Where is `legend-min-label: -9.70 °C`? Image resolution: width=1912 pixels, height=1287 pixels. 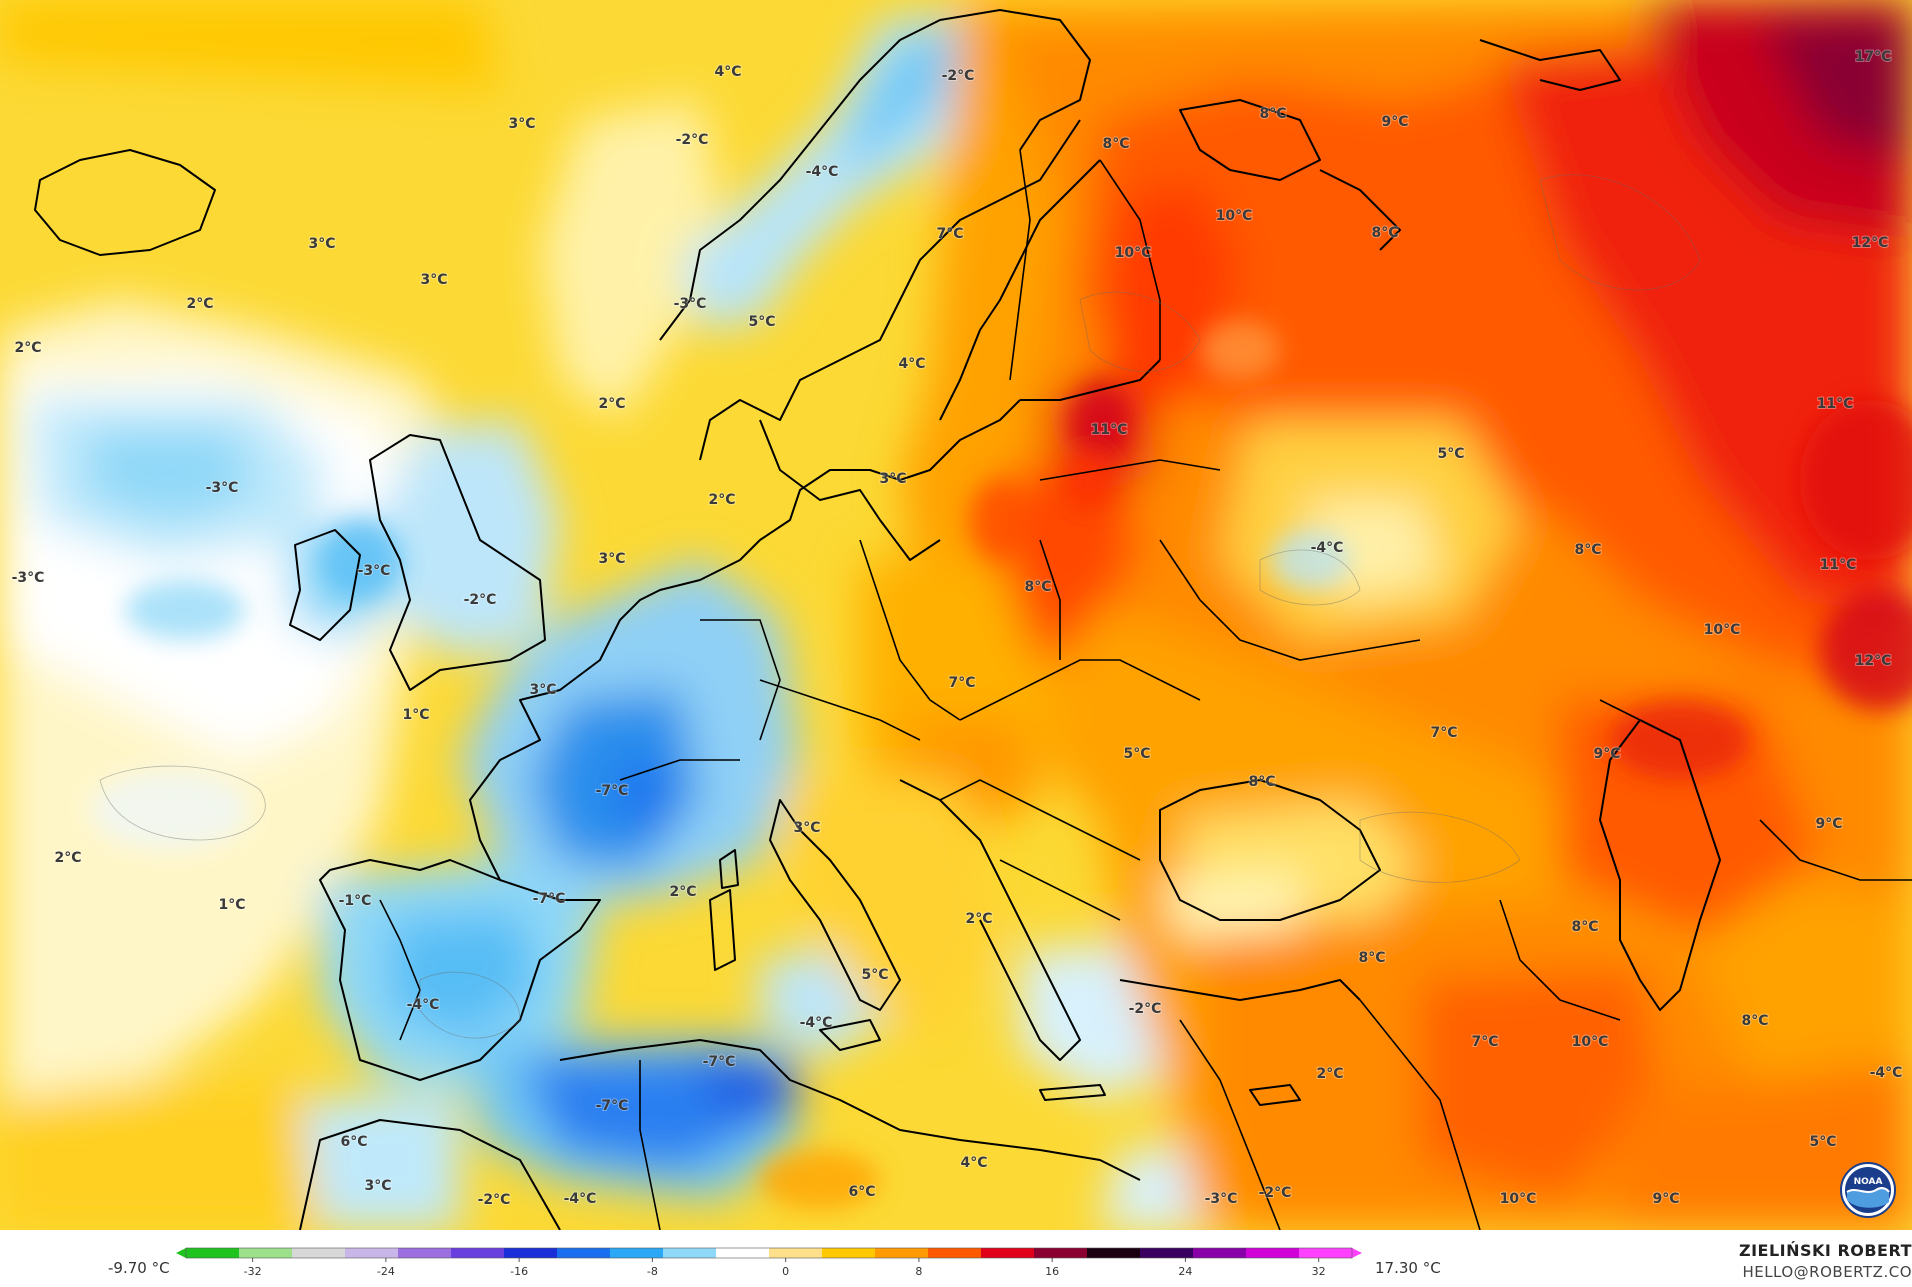
legend-min-label: -9.70 °C is located at coordinates (139, 1268).